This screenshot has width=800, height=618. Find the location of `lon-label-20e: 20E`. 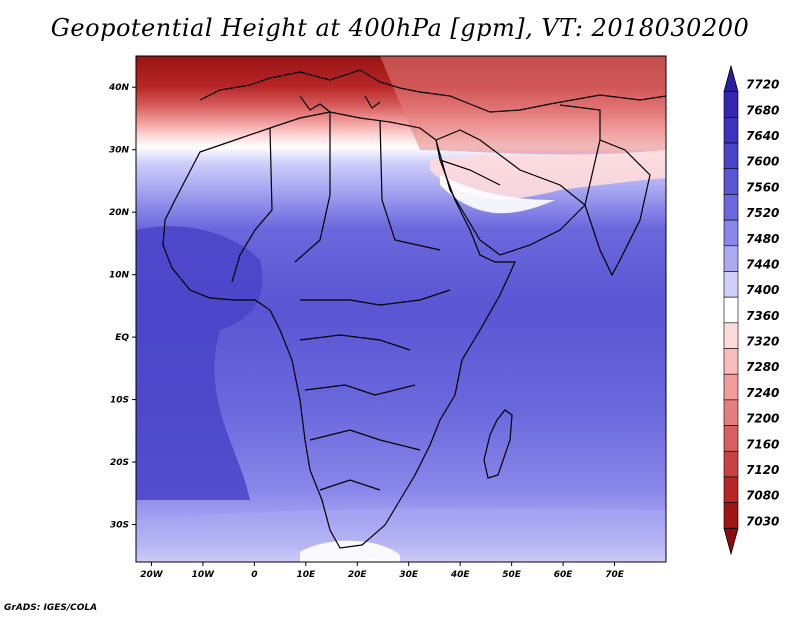

lon-label-20e: 20E is located at coordinates (358, 575).